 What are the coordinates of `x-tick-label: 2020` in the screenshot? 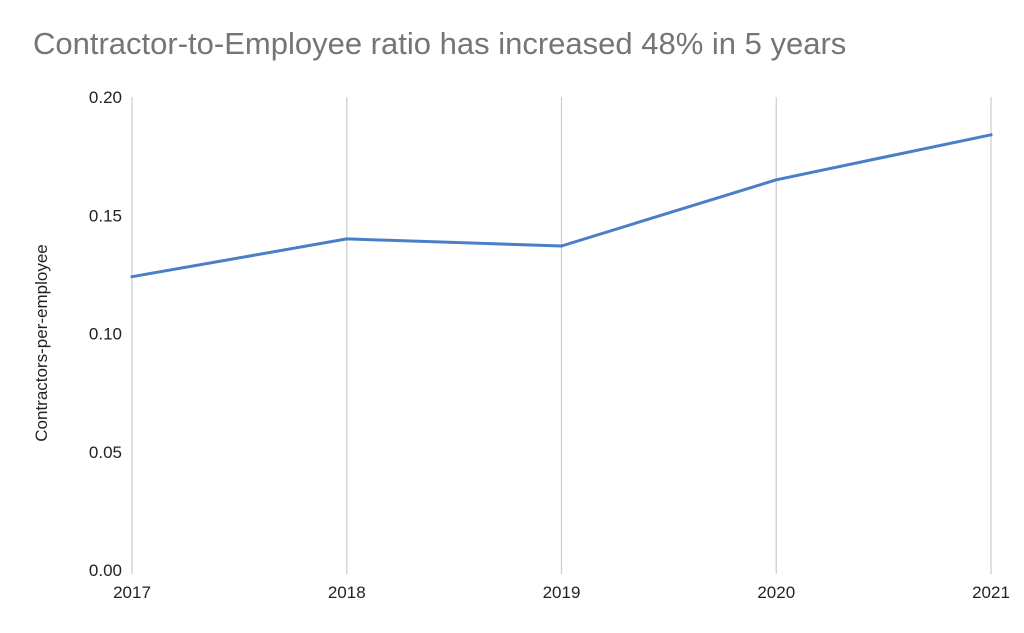 It's located at (776, 592).